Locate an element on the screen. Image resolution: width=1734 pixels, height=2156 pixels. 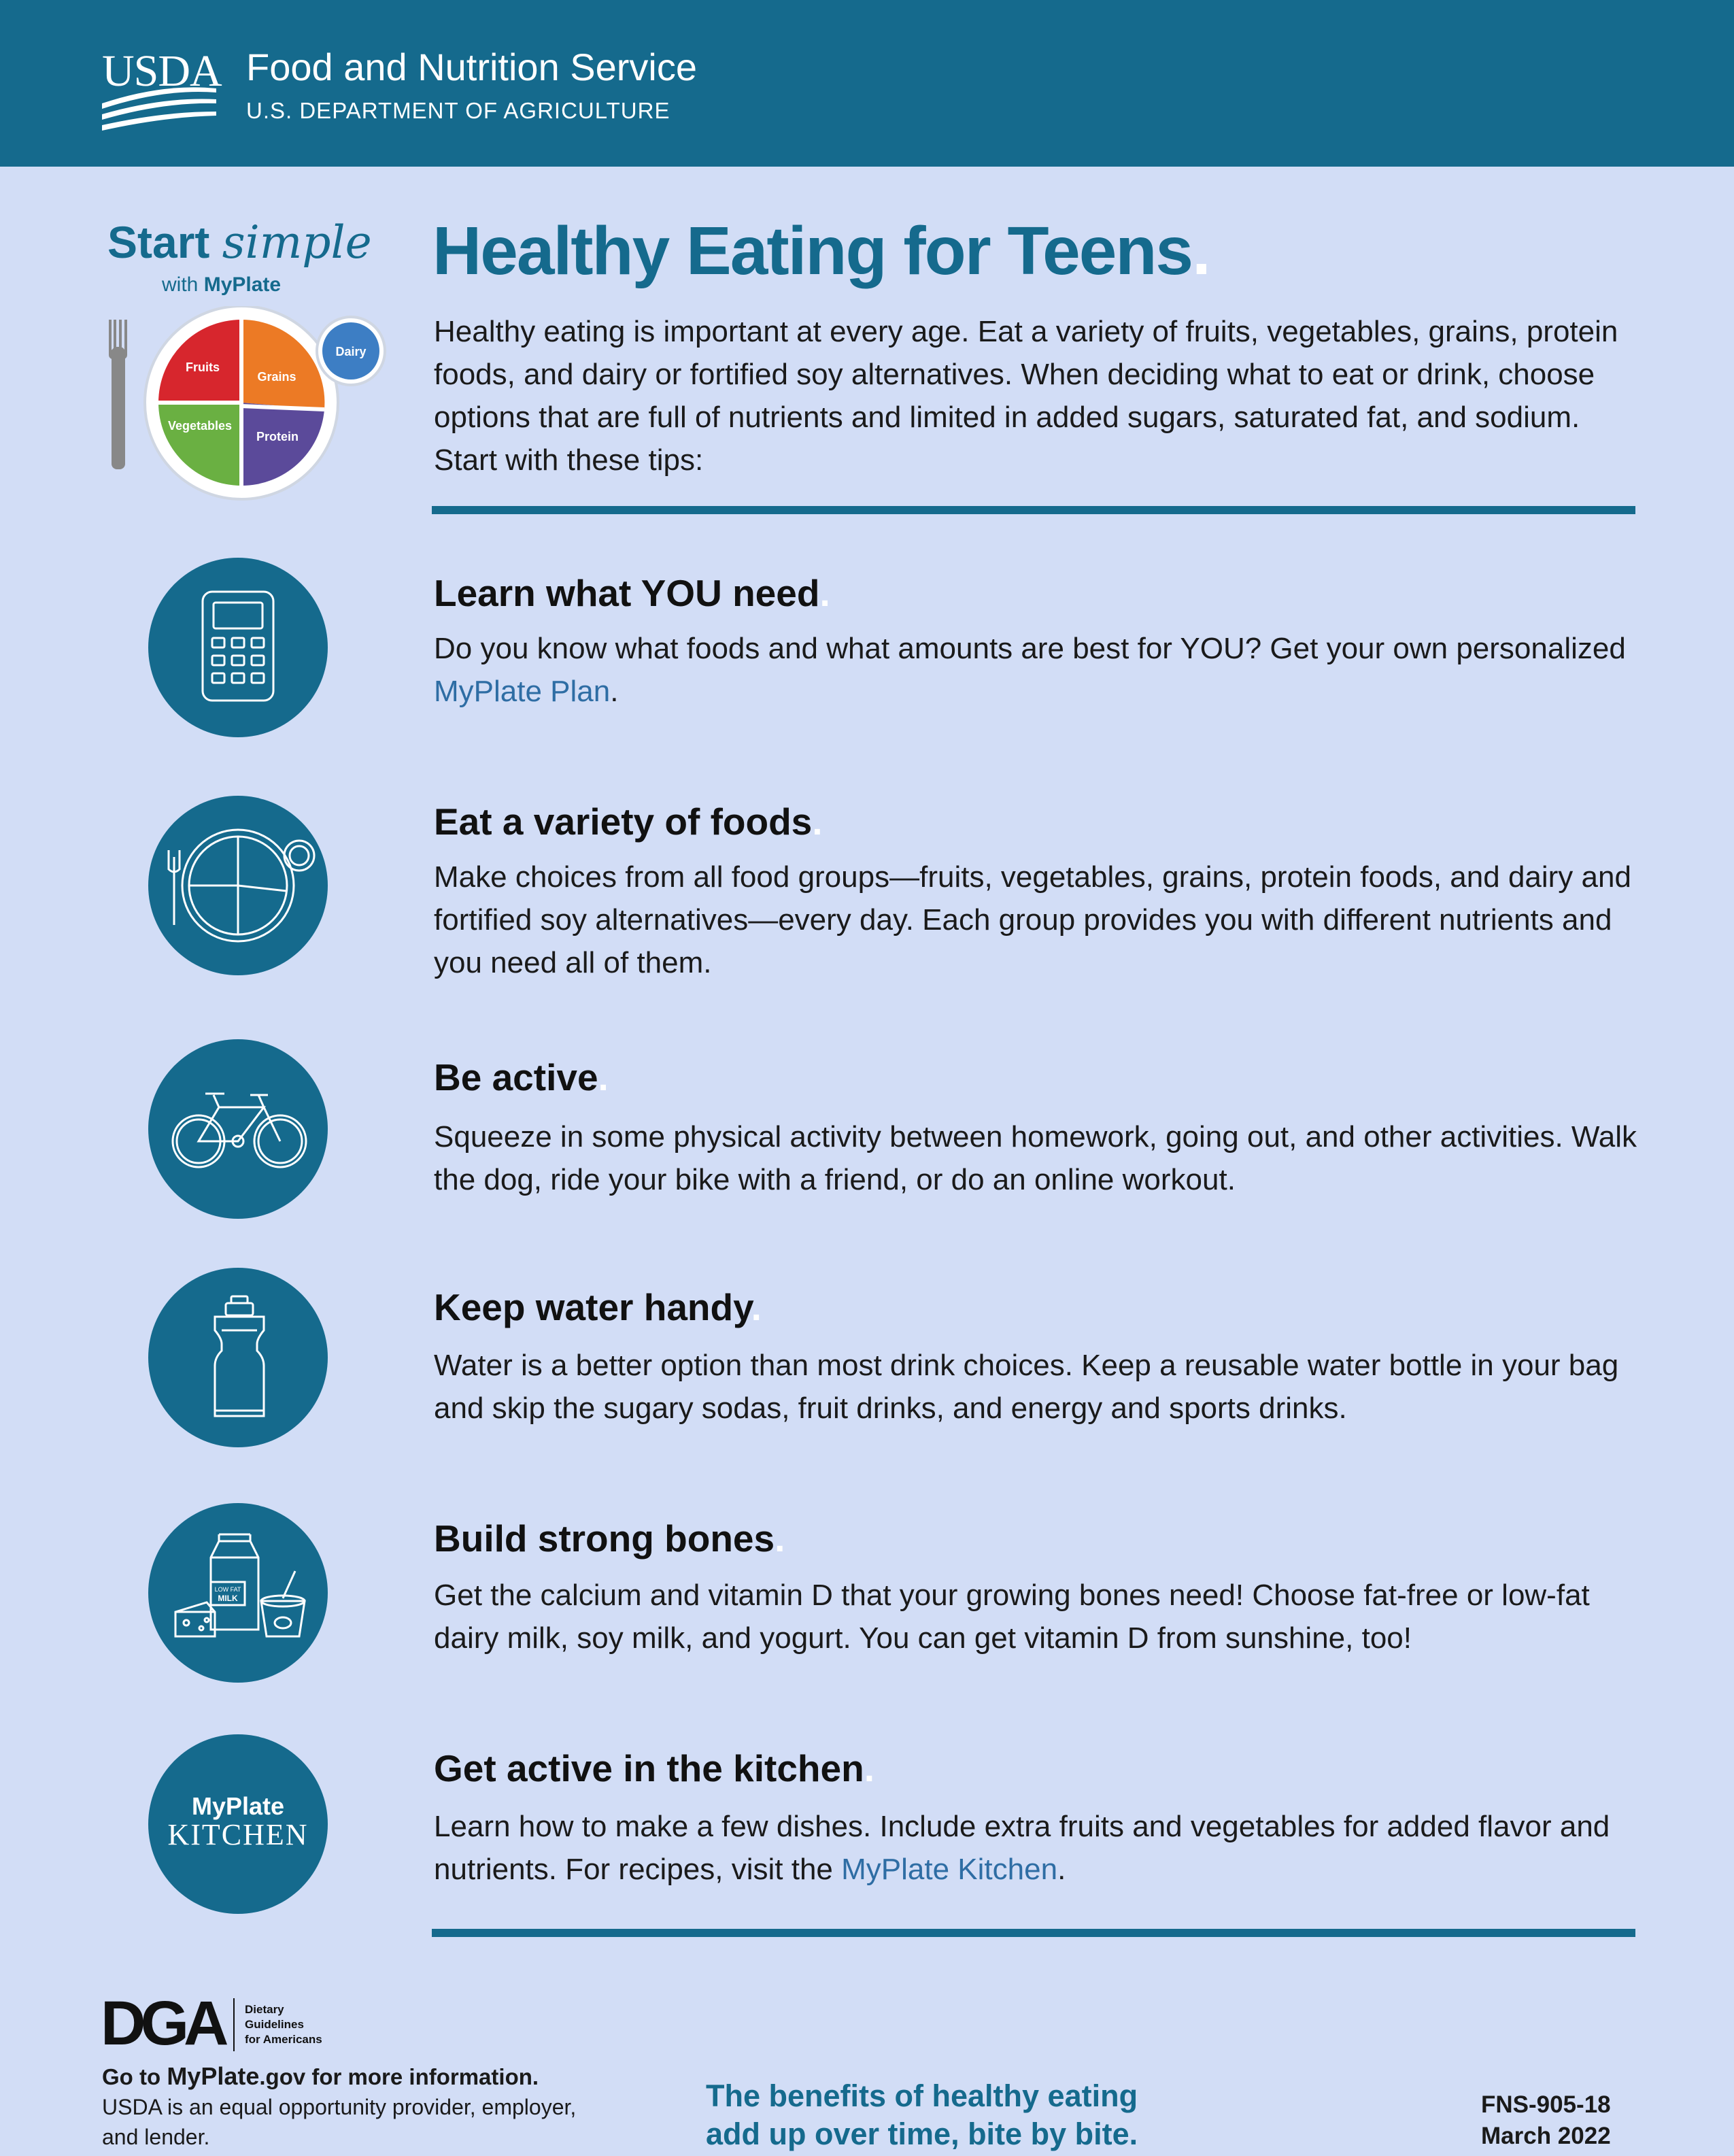
document-number: FNS-905-18 March 2022 is located at coordinates (1546, 2120).